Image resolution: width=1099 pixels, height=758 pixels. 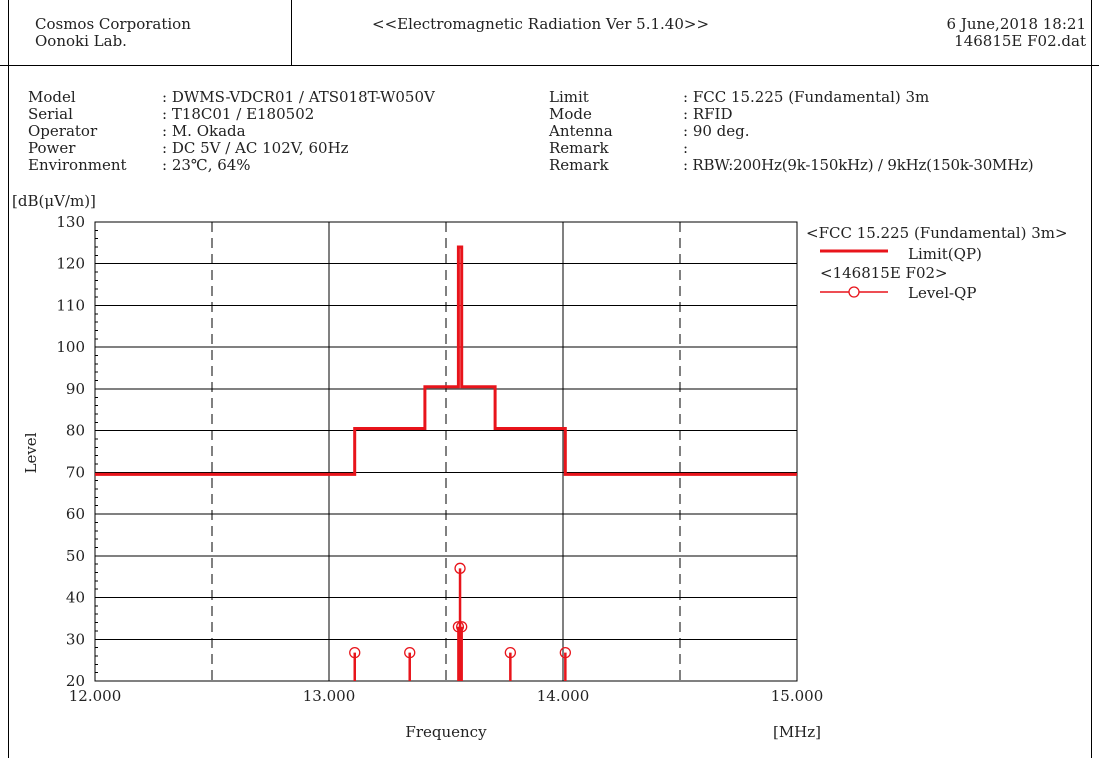 I want to click on header-company-divider, so click(x=291, y=32).